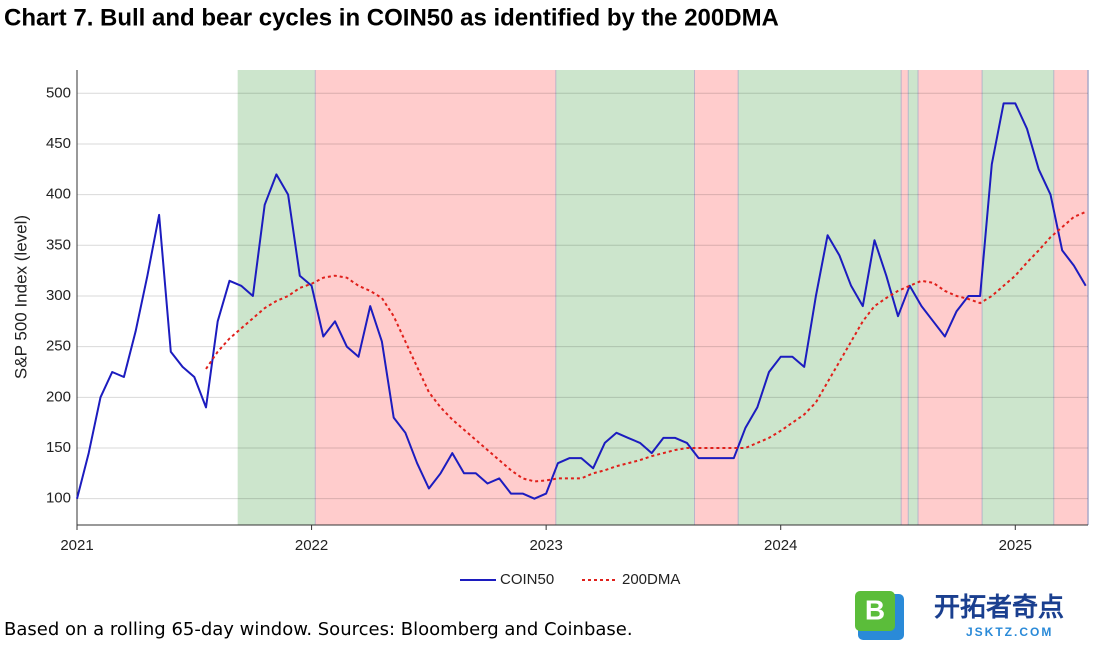 This screenshot has height=647, width=1096. I want to click on logo-front, so click(875, 611).